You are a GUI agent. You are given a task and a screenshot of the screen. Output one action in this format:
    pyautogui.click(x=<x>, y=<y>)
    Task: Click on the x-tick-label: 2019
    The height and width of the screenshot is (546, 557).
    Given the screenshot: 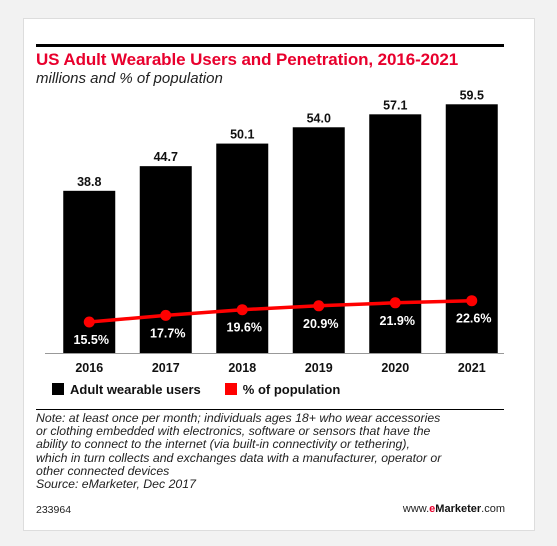 What is the action you would take?
    pyautogui.click(x=319, y=368)
    